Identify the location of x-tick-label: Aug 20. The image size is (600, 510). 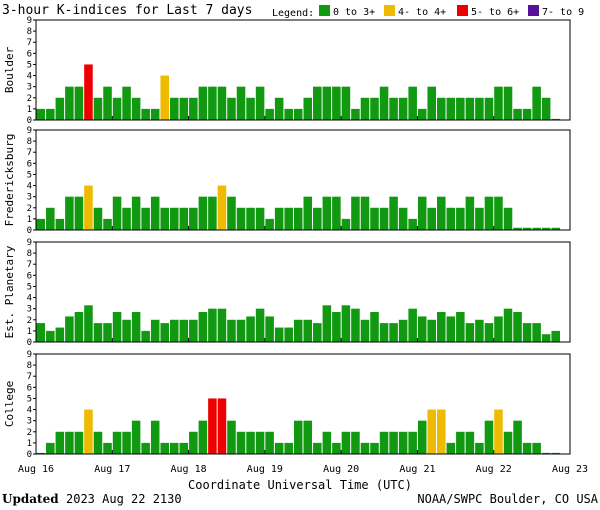
(341, 469).